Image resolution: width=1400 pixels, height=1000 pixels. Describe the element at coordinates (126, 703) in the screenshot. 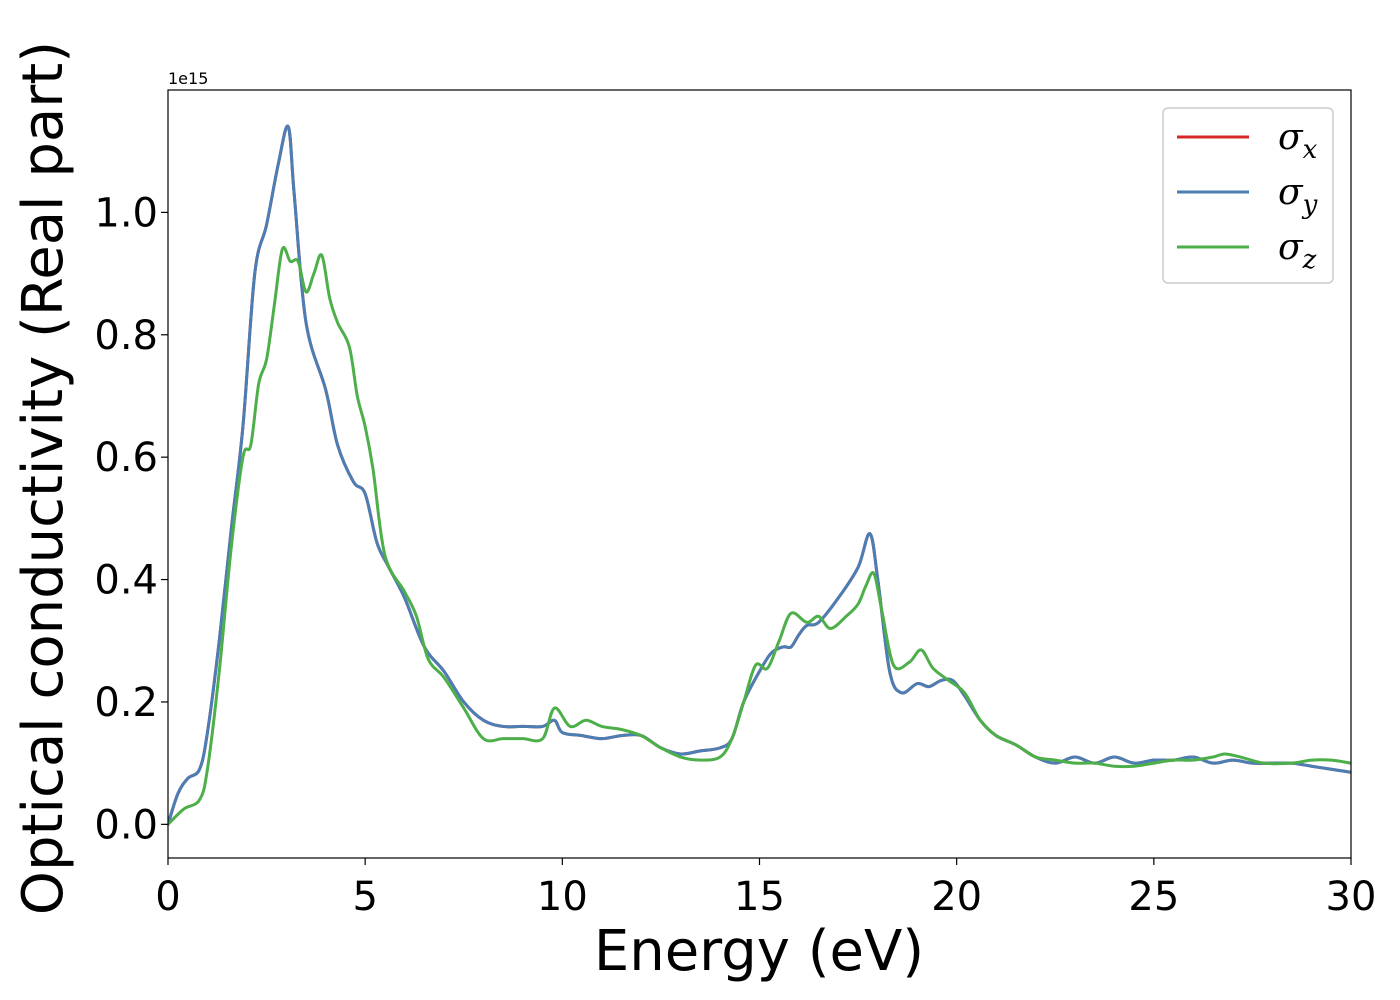

I see `y-tick-label: 0.2` at that location.